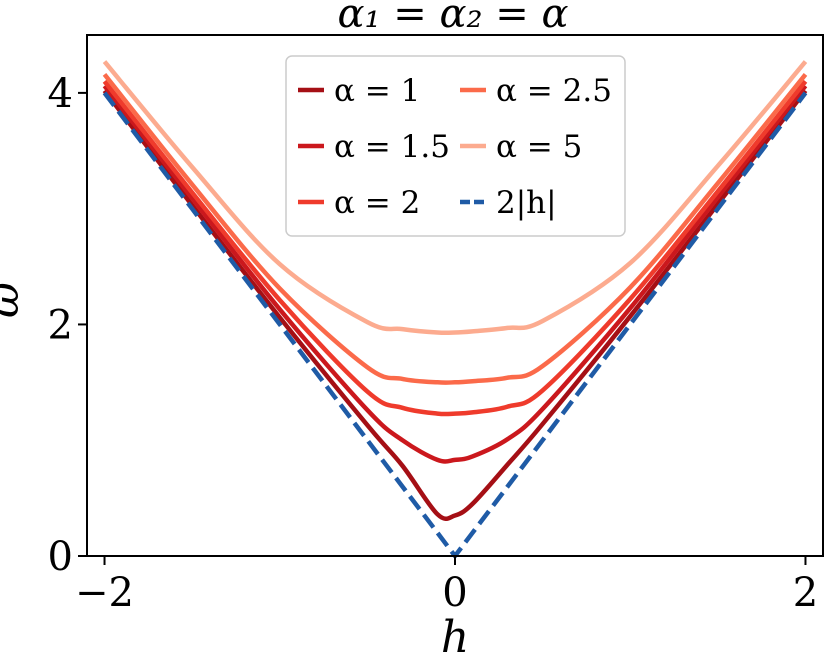  I want to click on legend: α = 1 α = 1.5 α = 2 α = 2.5 α = 5 2|h|, so click(455, 146).